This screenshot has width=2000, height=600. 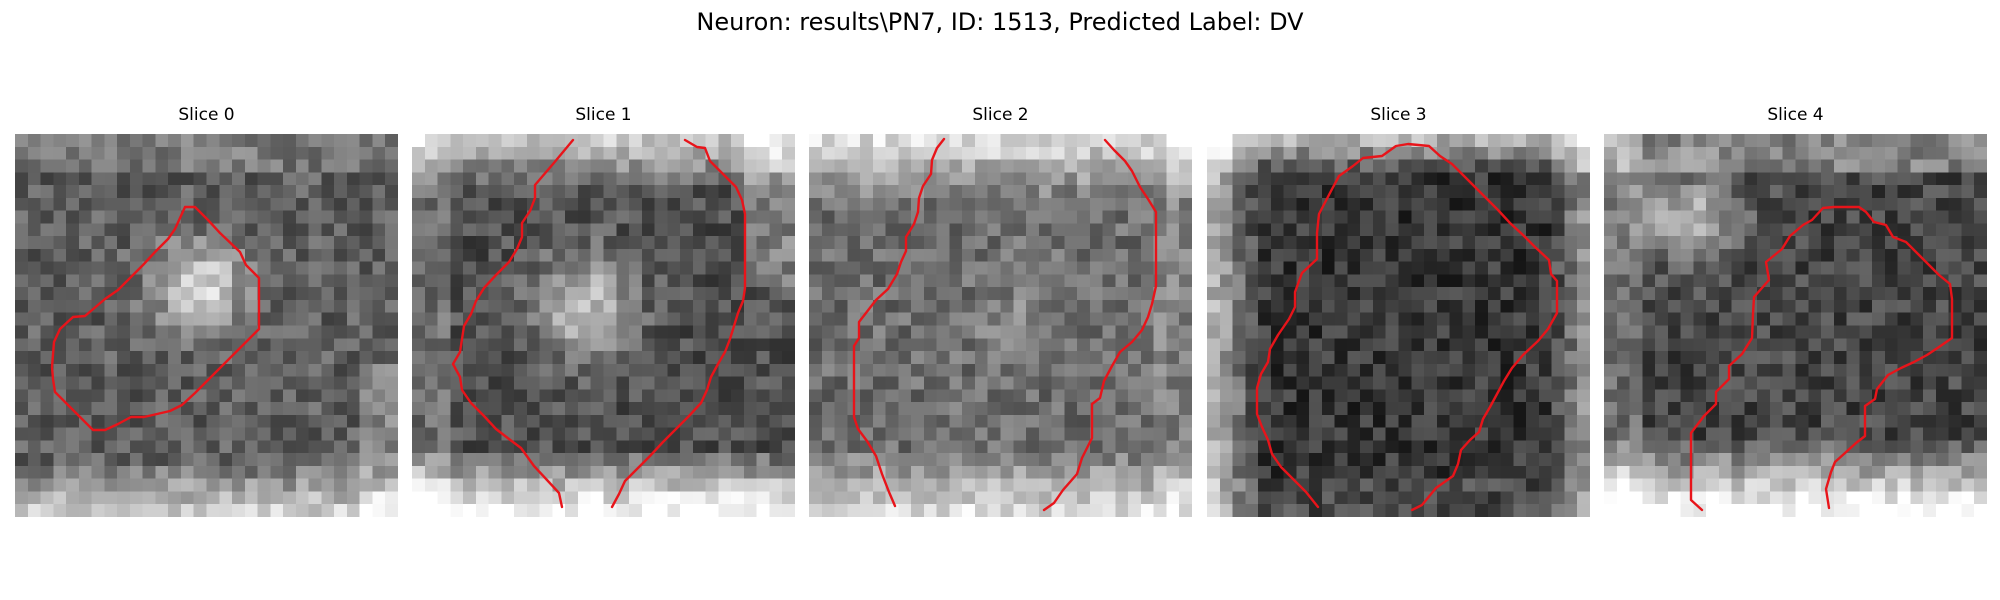 I want to click on slice-title-0: Slice 0, so click(x=206, y=115).